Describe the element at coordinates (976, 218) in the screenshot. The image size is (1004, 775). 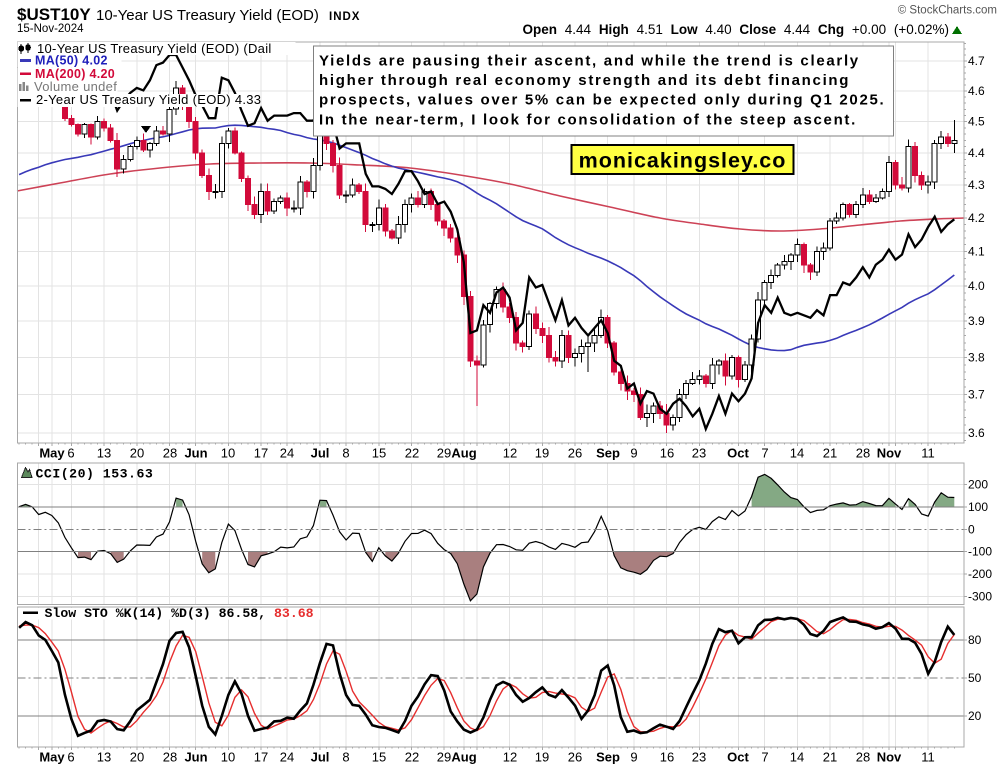
I see `svg-text: 4.2` at that location.